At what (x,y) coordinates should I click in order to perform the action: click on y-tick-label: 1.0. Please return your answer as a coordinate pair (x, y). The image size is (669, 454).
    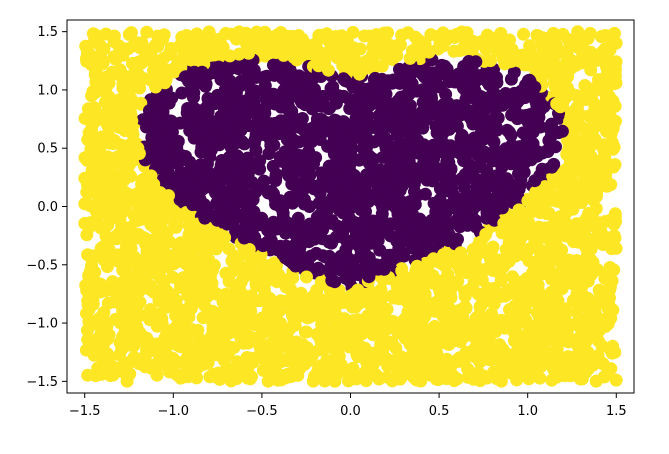
    Looking at the image, I should click on (47, 90).